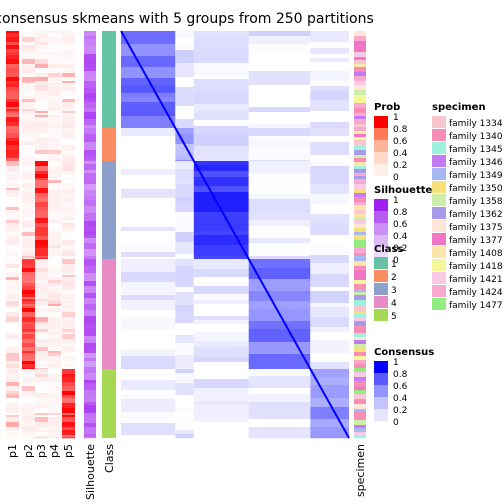  I want to click on legend-tick: 1, so click(396, 118).